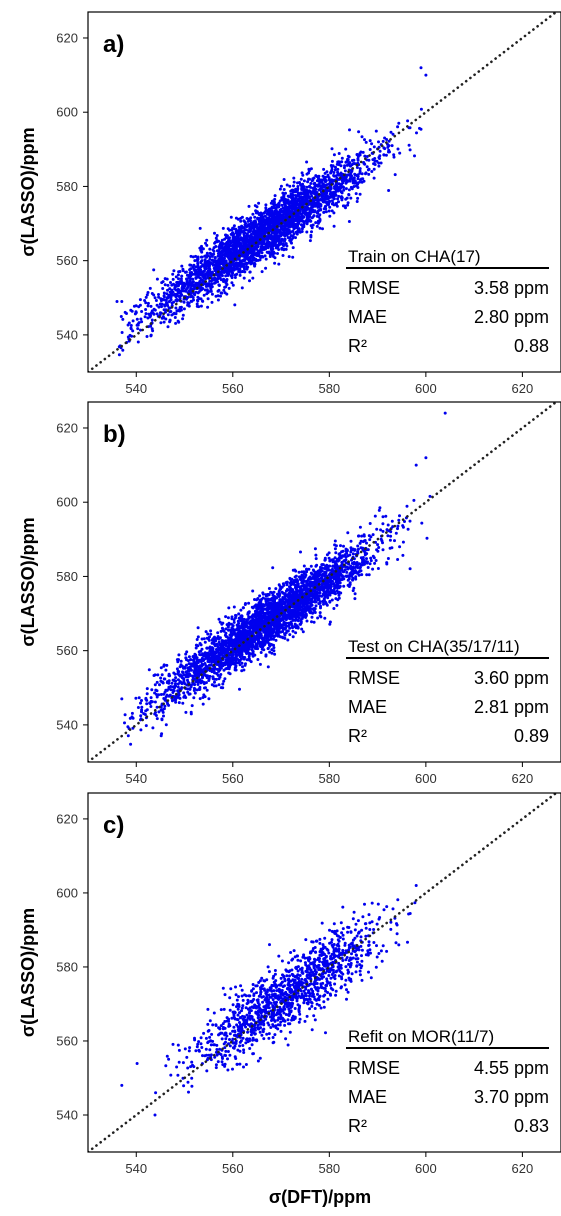  I want to click on stats-label: RMSE, so click(374, 288).